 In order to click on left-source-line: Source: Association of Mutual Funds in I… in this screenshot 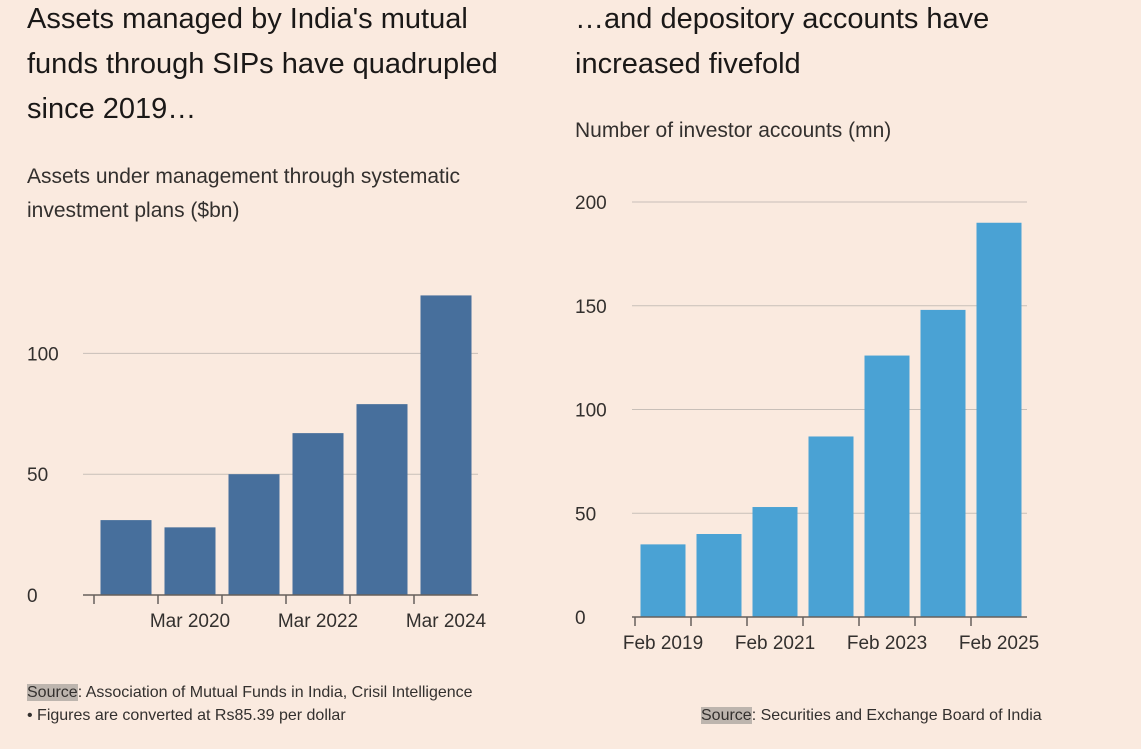, I will do `click(250, 692)`.